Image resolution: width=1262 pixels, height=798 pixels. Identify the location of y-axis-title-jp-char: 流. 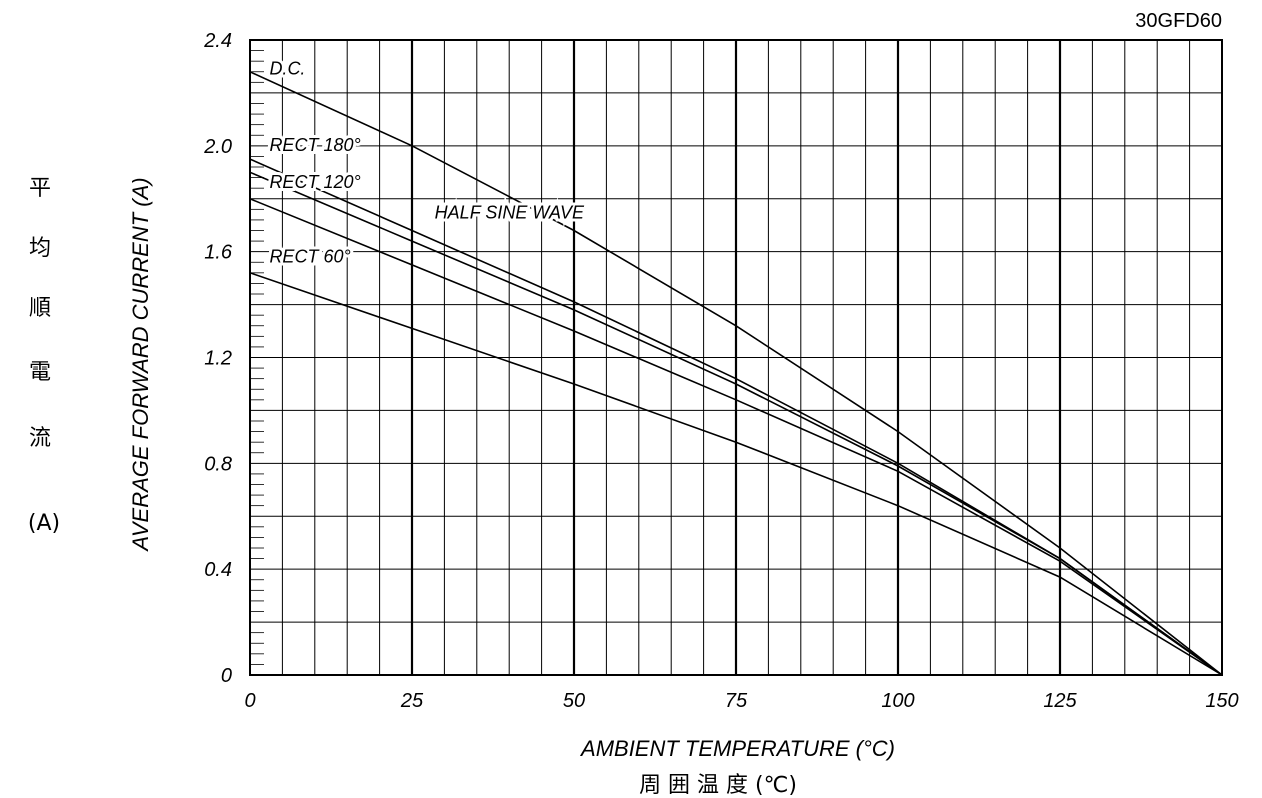
(40, 438).